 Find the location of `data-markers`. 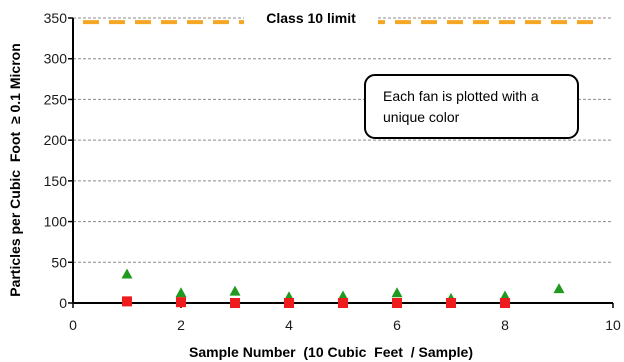

data-markers is located at coordinates (343, 288).